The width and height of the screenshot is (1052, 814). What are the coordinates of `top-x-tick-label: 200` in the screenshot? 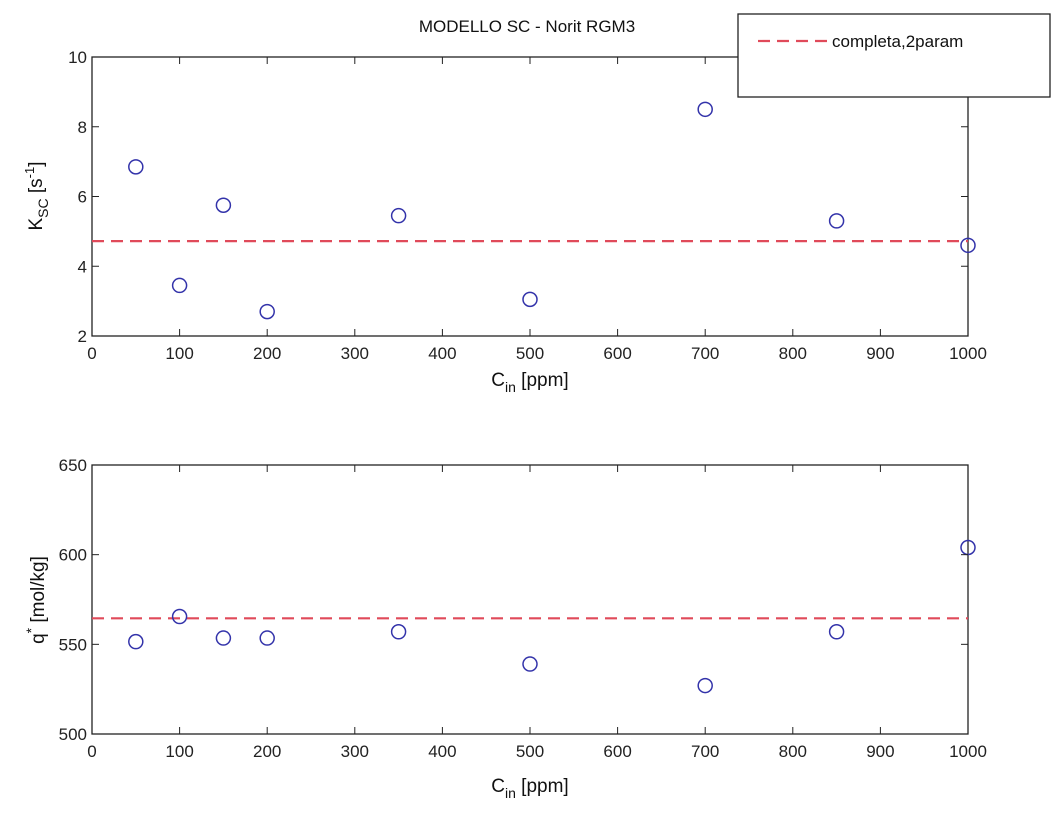 It's located at (267, 353).